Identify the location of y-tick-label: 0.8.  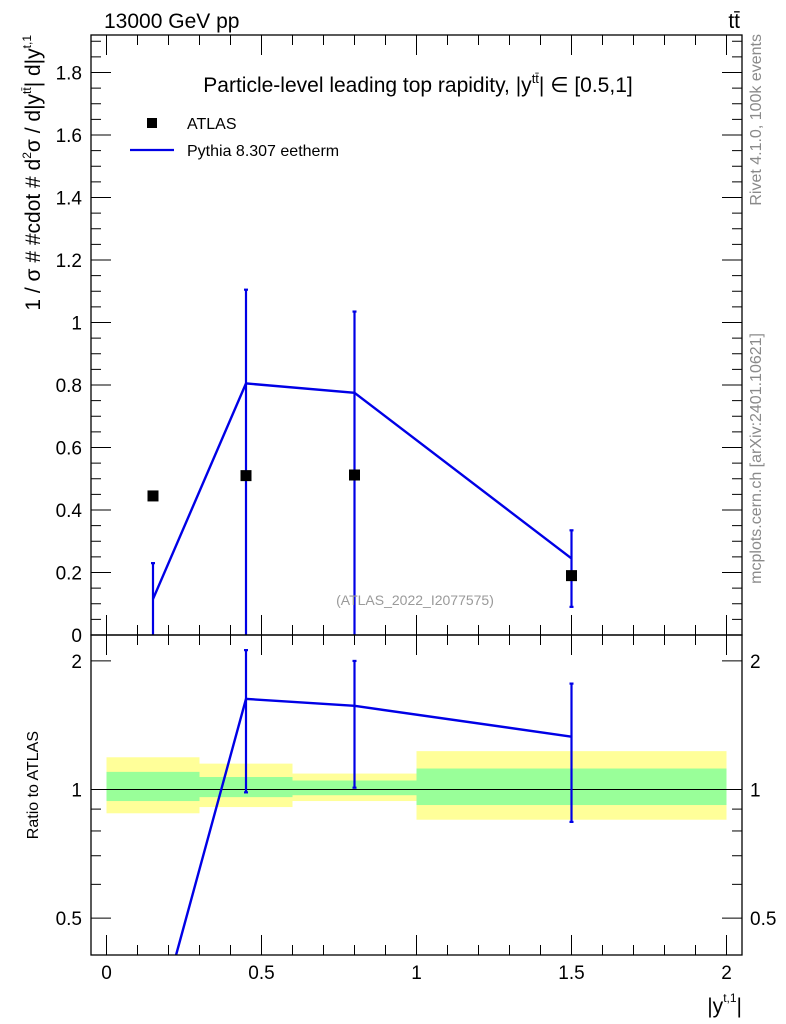
(69, 386).